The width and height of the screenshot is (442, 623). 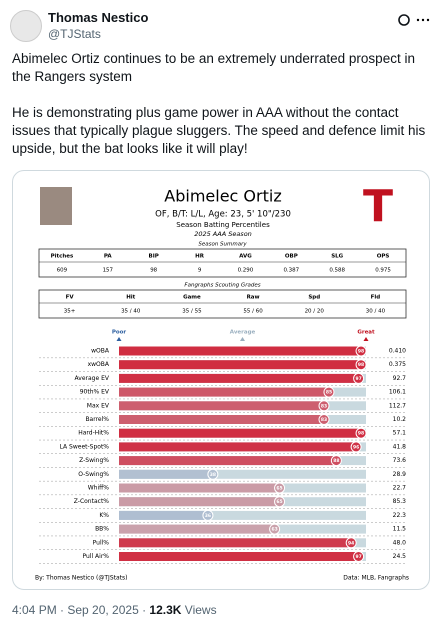 I want to click on player-name: Abimelec Ortiz, so click(x=222, y=196).